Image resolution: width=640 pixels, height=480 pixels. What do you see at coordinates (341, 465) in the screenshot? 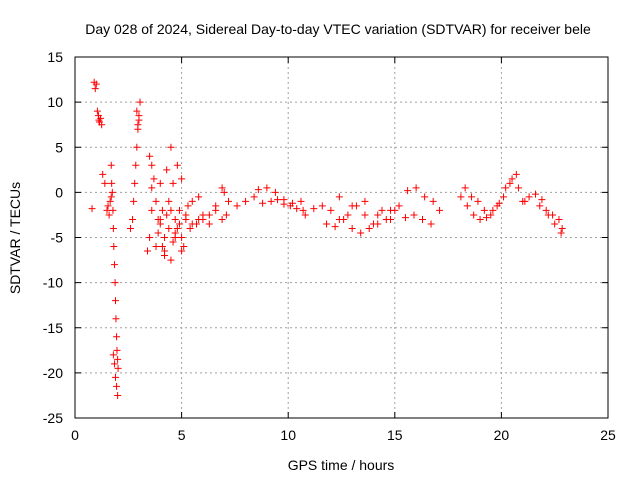
I see `x-axis-label: GPS time / hours` at bounding box center [341, 465].